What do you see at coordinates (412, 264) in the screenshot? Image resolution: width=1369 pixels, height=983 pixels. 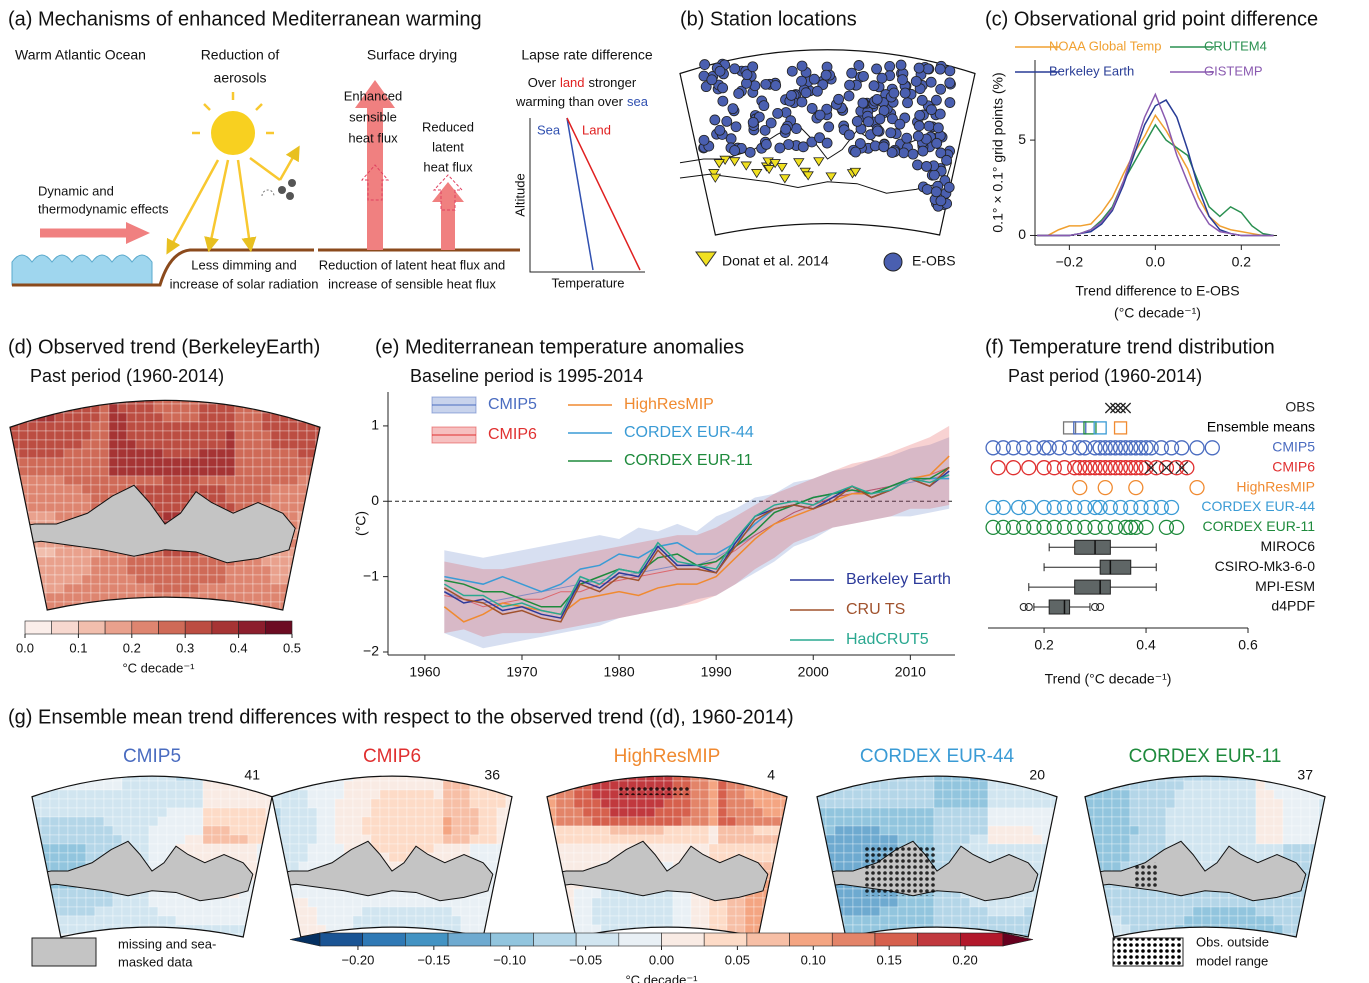 I see `label: Reduction of latent heat flux and` at bounding box center [412, 264].